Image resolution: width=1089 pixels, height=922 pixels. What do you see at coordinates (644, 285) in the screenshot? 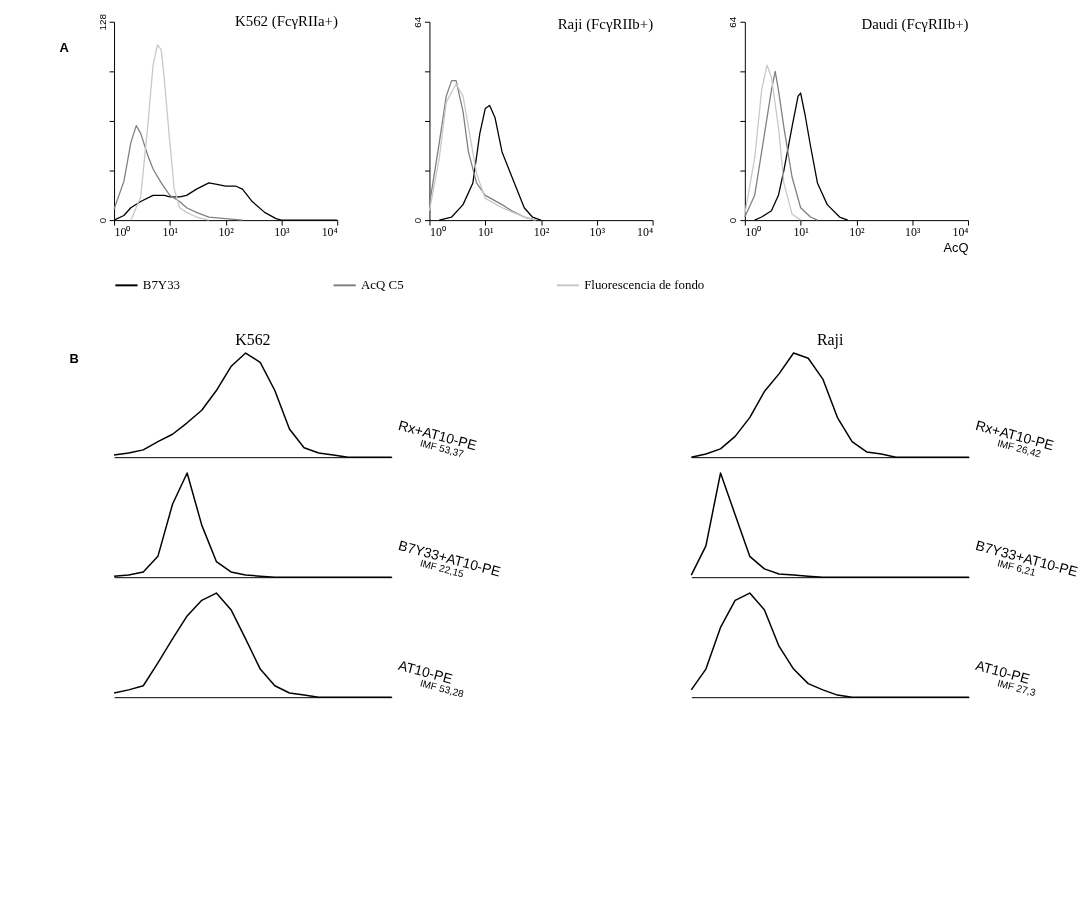
I see `legend-label: Fluorescencia de fondo` at bounding box center [644, 285].